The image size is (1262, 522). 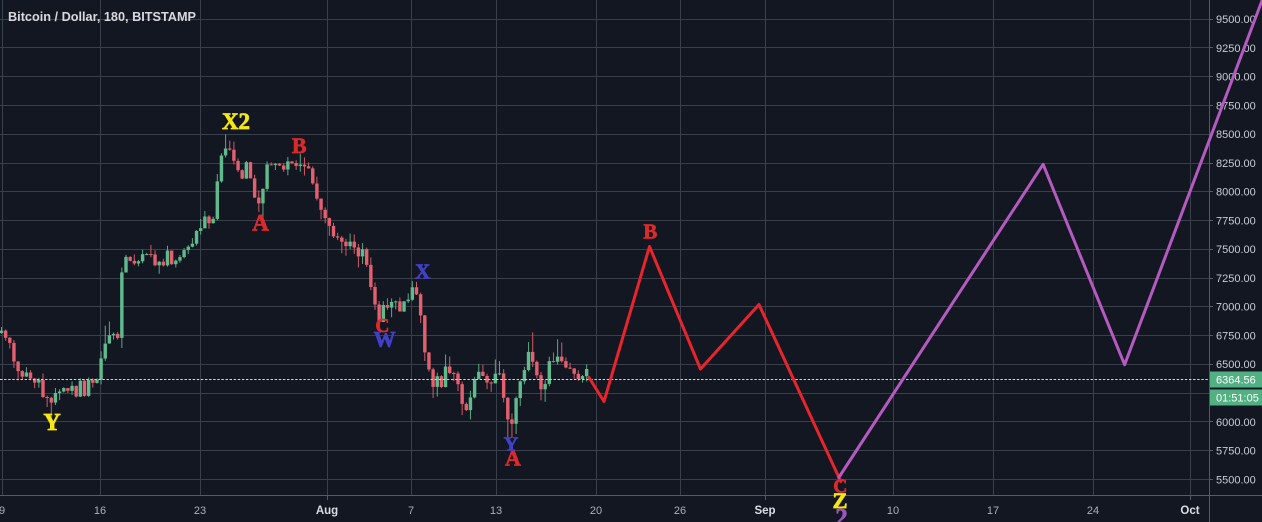 I want to click on svg-text:Bitcoin / Dollar, 180, BITSTAM: Bitcoin / Dollar, 180, BITSTAMP, so click(x=102, y=17).